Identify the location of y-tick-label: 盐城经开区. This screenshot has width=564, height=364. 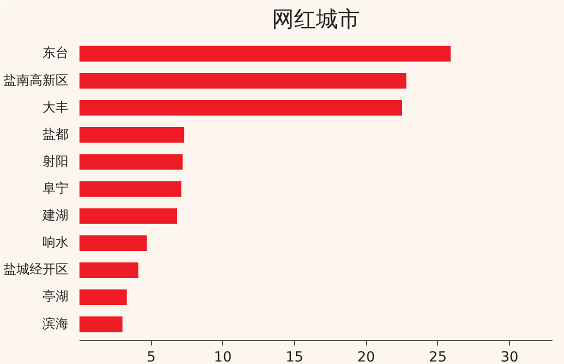
(36, 270).